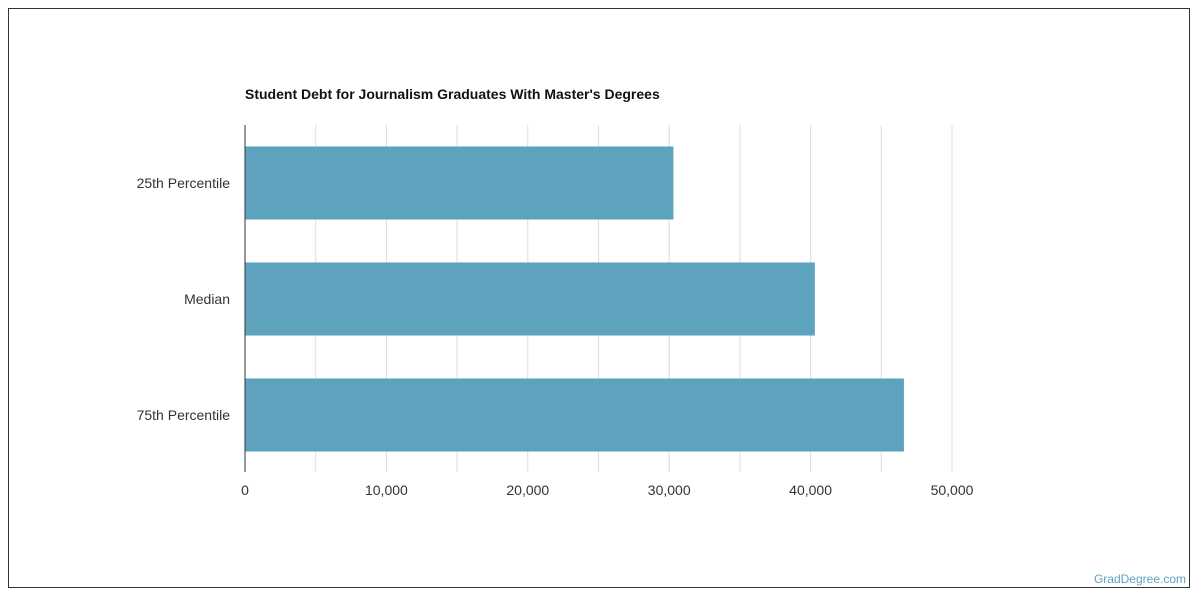  What do you see at coordinates (527, 490) in the screenshot?
I see `x-tick-label: 20,000` at bounding box center [527, 490].